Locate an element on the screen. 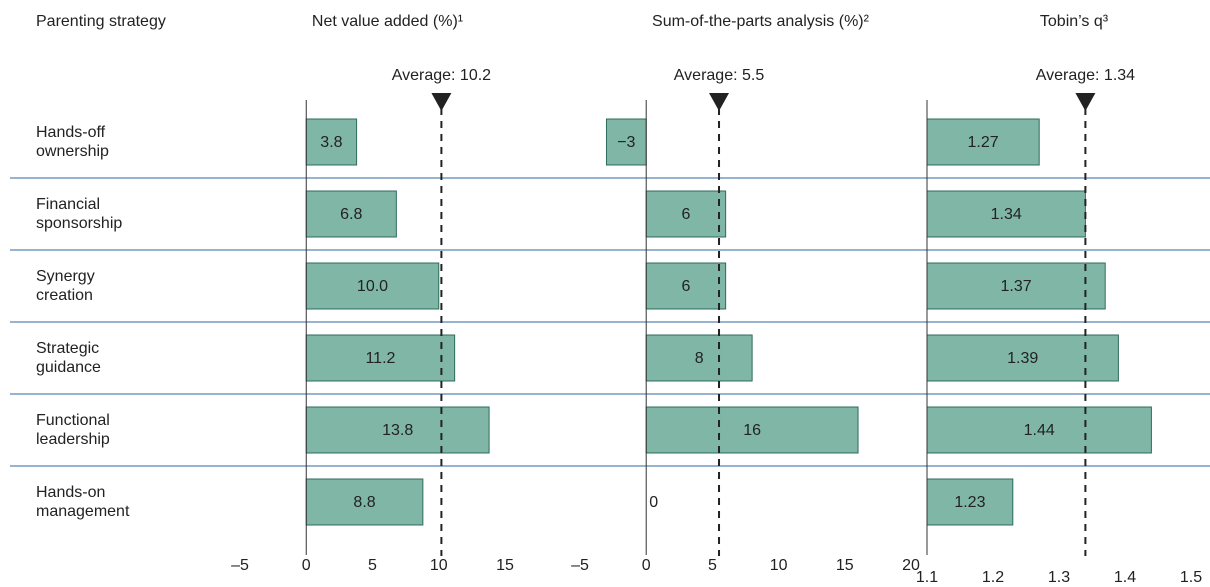 This screenshot has height=587, width=1210. row-label: Functional leadership is located at coordinates (73, 430).